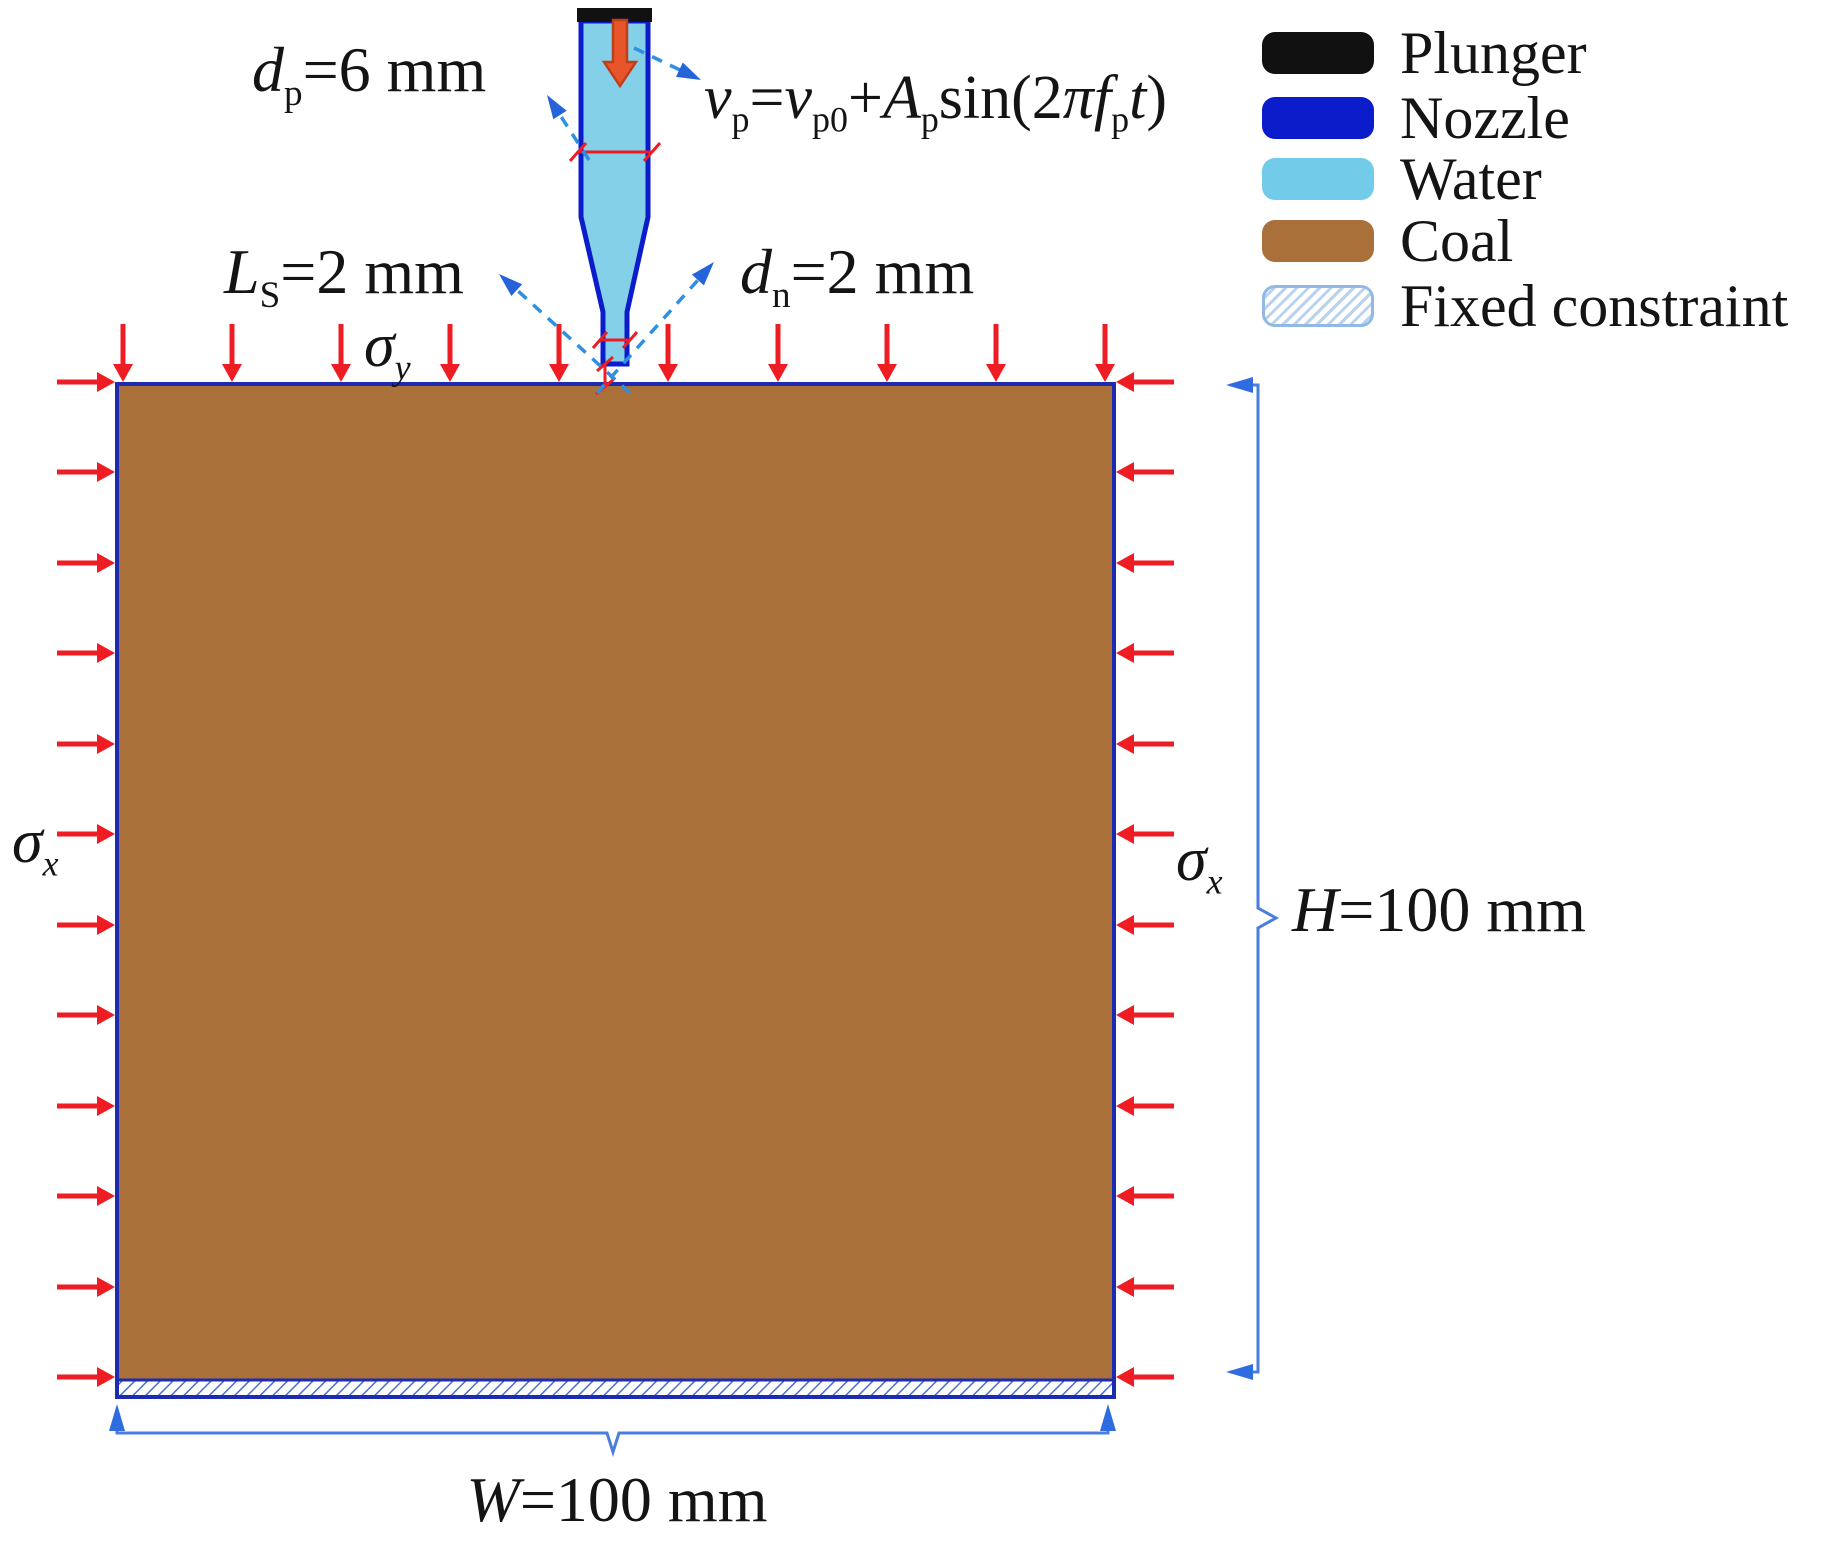  I want to click on ls-leader-arrowhead, so click(511, 285).